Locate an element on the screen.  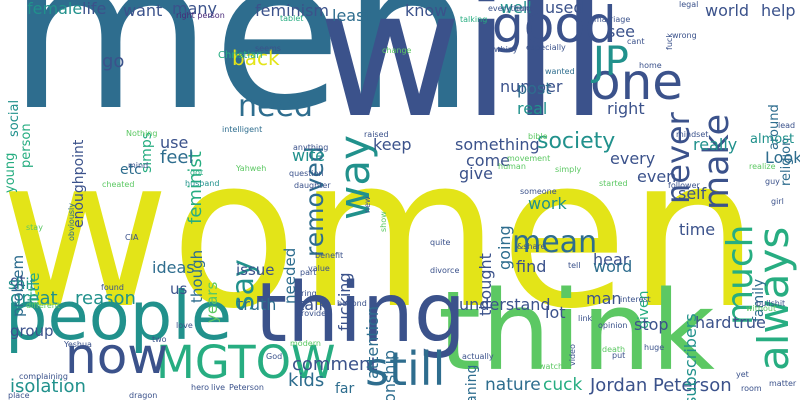
cloud-word: ideas is located at coordinates (173, 267).